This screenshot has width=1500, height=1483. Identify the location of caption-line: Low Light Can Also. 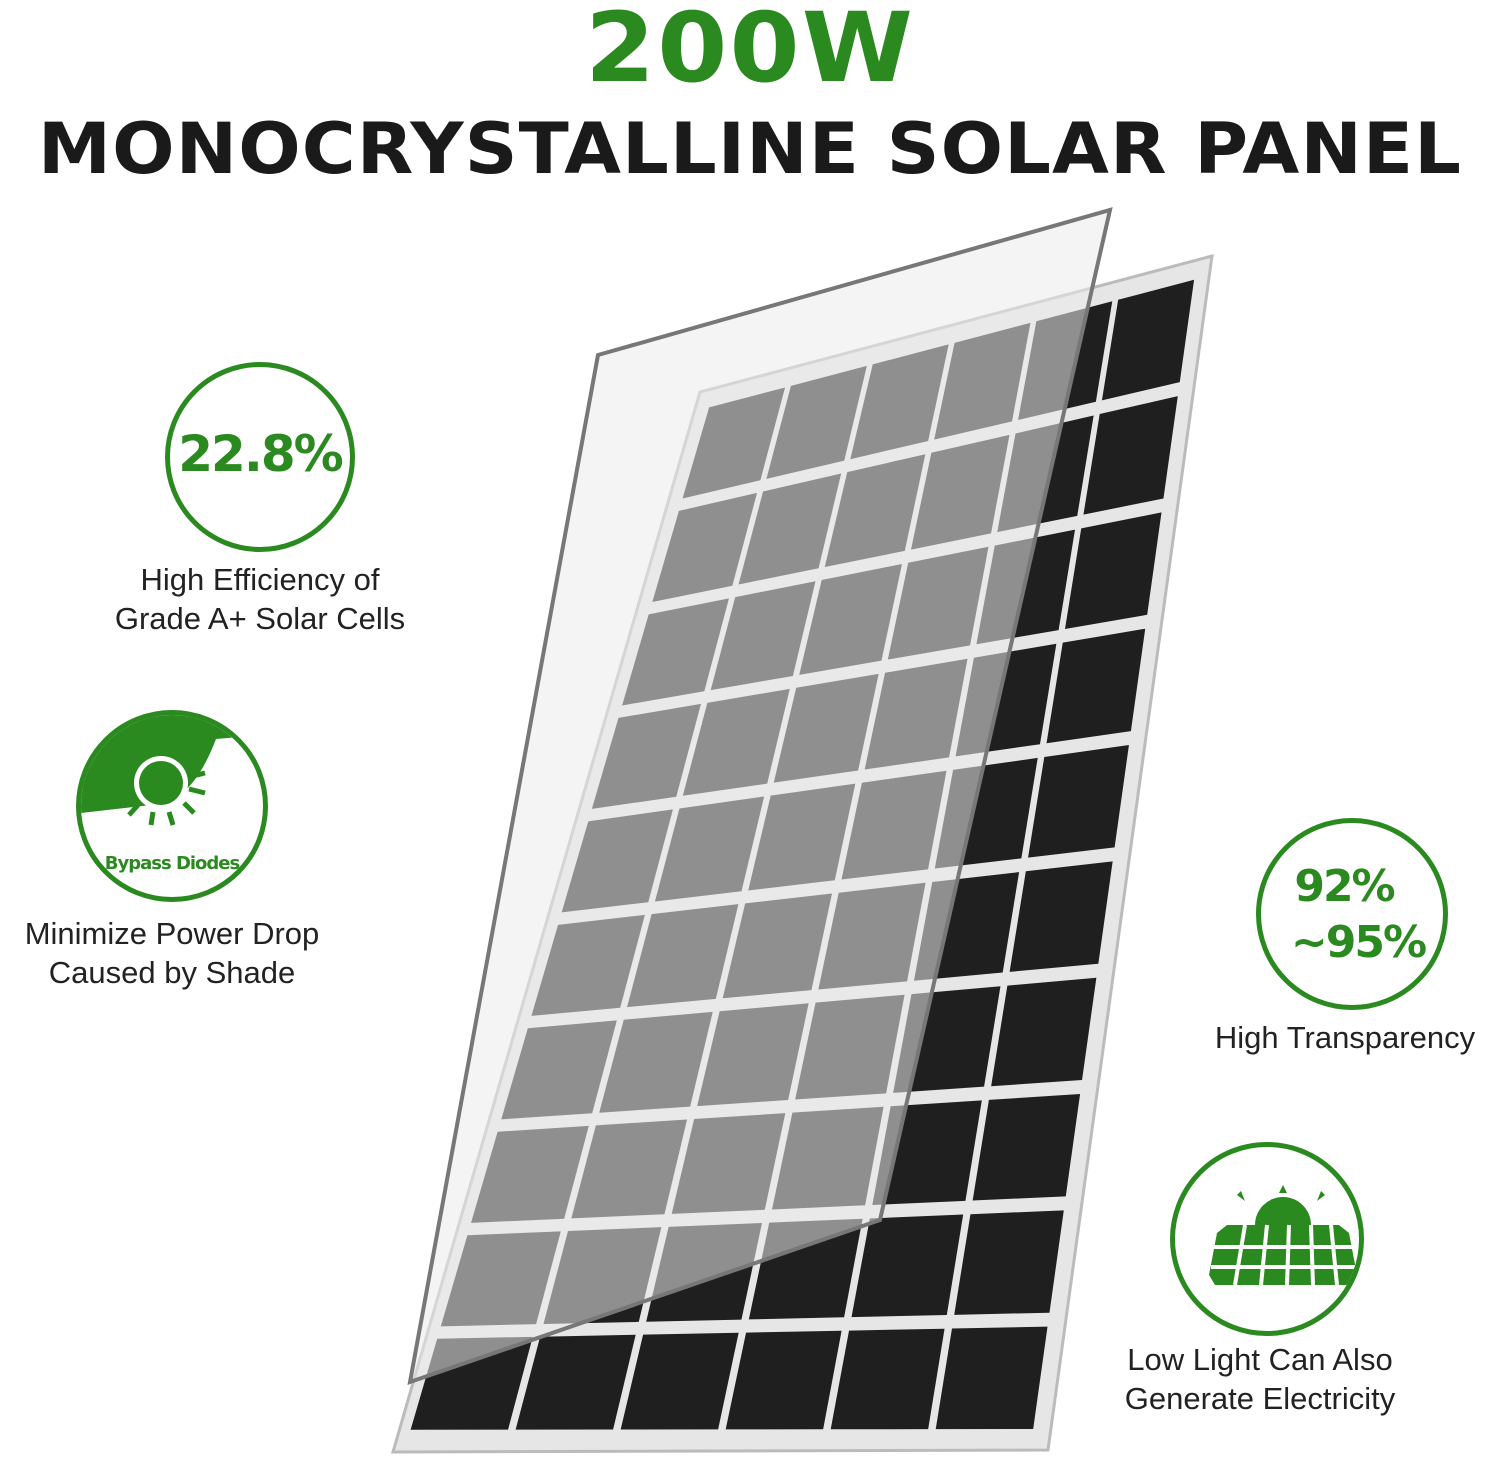
(1260, 1359).